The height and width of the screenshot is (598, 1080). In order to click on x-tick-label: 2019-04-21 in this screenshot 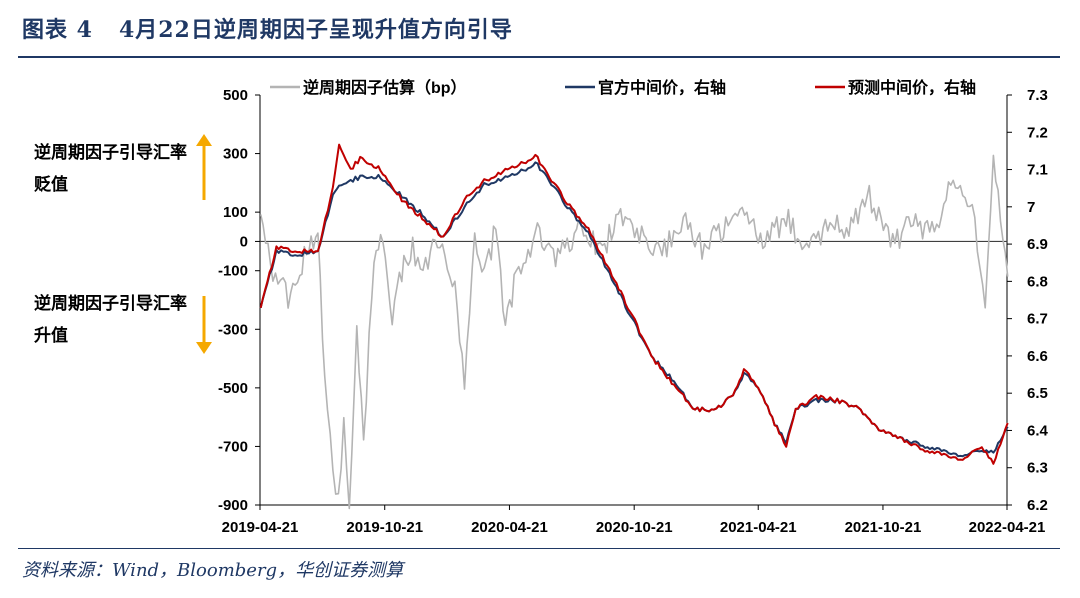, I will do `click(260, 527)`.